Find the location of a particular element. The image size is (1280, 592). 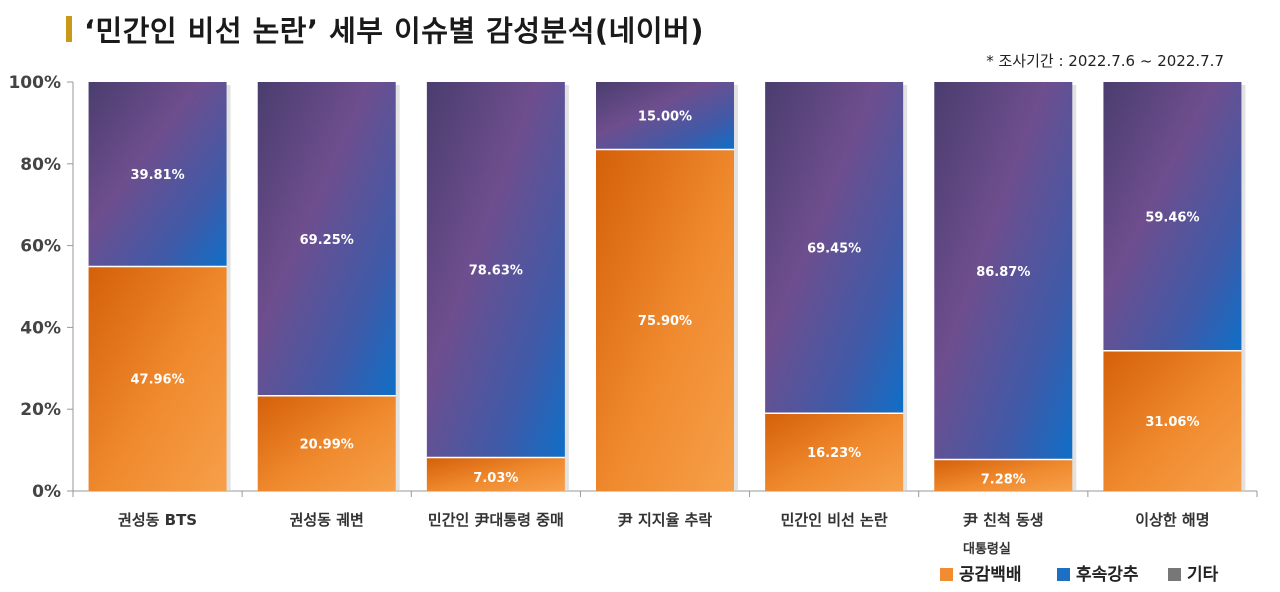

legend-label-followup: 후속강추 is located at coordinates (1107, 575).